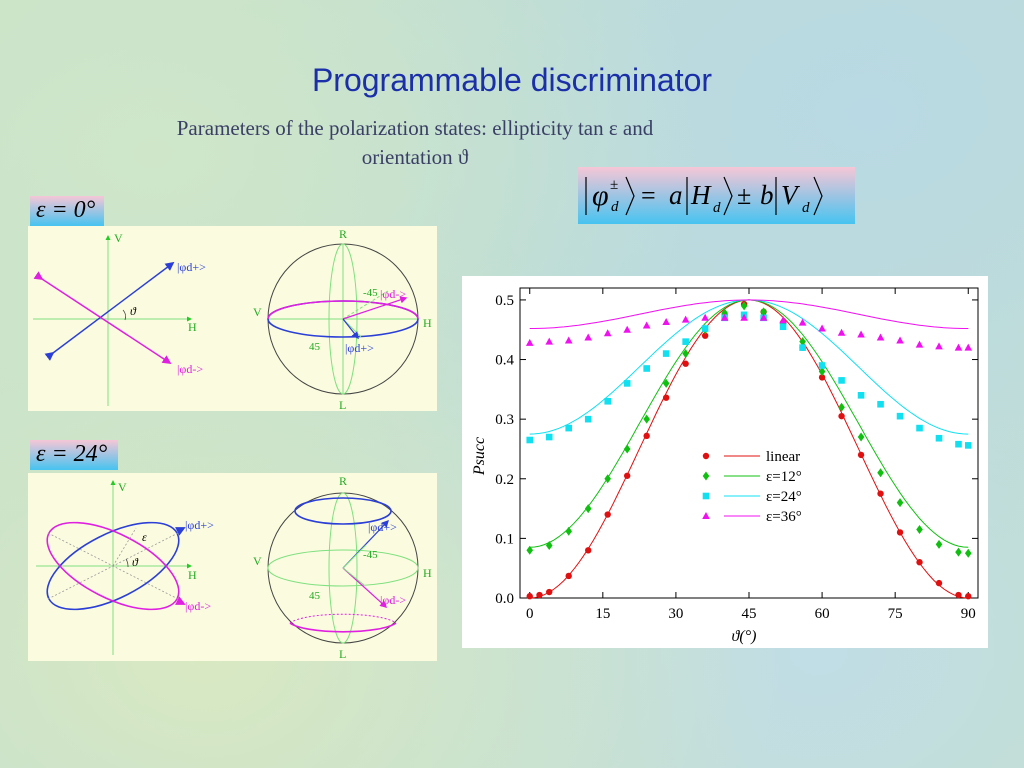  What do you see at coordinates (315, 347) in the screenshot?
I see `plus45-label: 45` at bounding box center [315, 347].